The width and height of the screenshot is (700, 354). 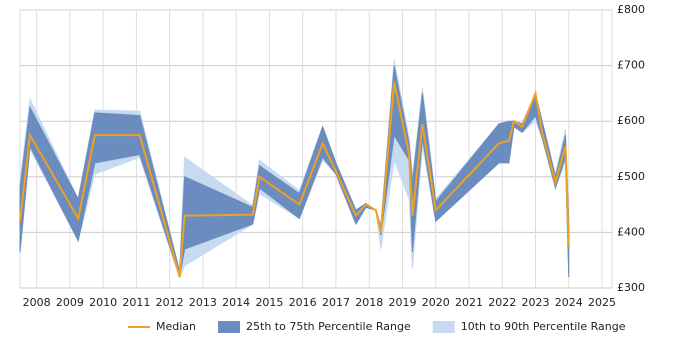 I want to click on y-tick-label: £400, so click(x=631, y=231).